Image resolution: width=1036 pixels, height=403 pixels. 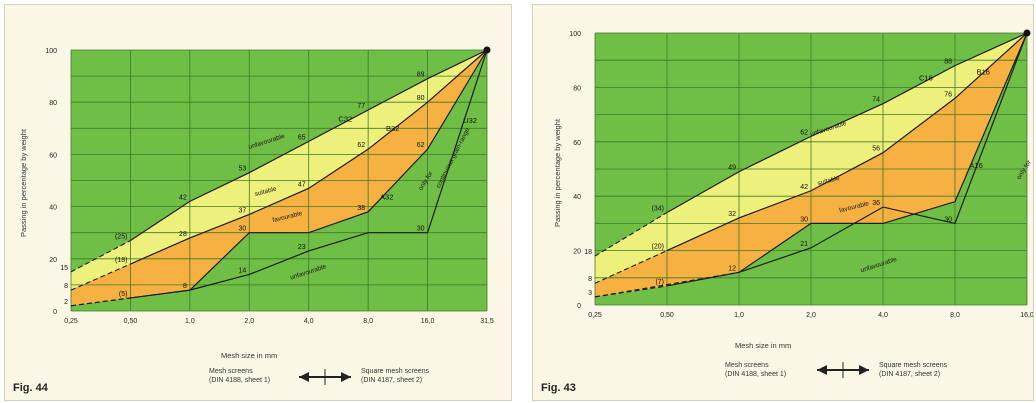 What do you see at coordinates (421, 98) in the screenshot?
I see `data-label: 80` at bounding box center [421, 98].